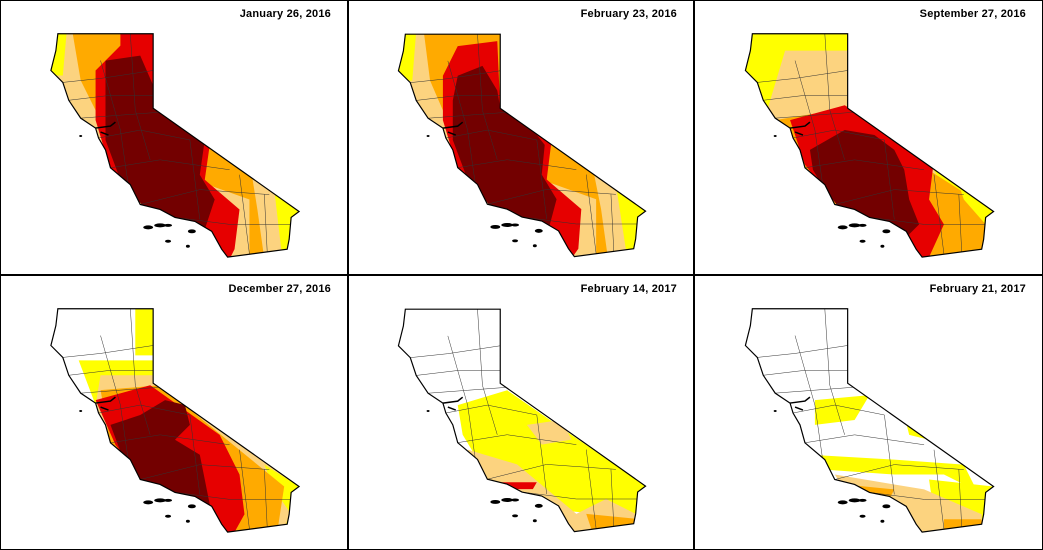 The image size is (1043, 550). I want to click on panel-date: February 21, 2017, so click(977, 289).